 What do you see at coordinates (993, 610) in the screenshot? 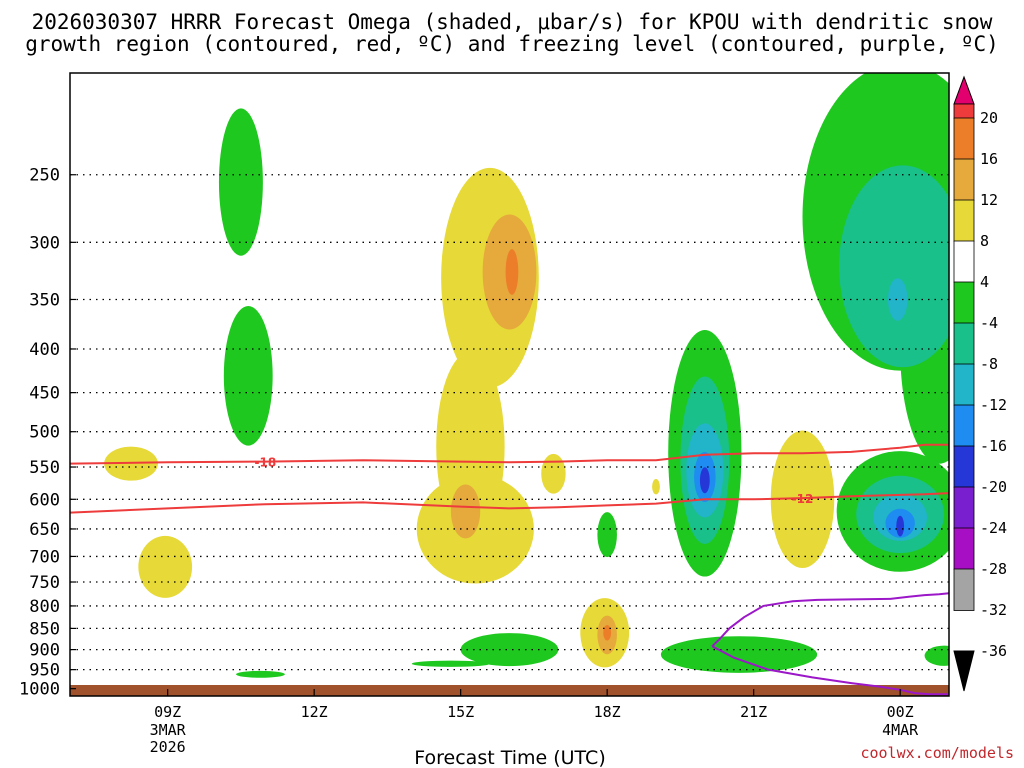
I see `colorbar-label-12: -32` at bounding box center [993, 610].